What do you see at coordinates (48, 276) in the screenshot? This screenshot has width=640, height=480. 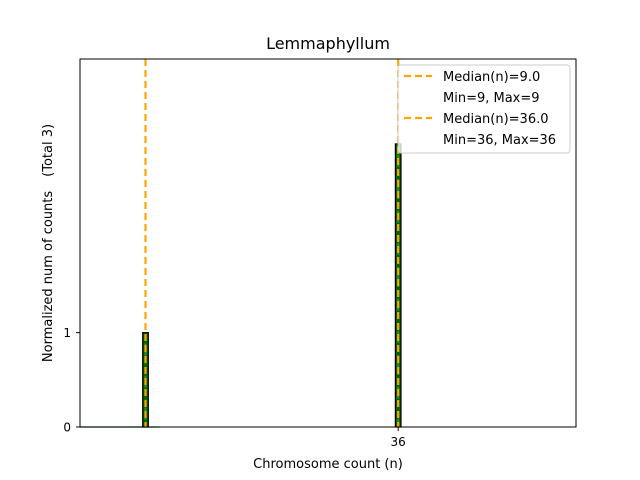 I see `y-axis-label: Normalized num of counts` at bounding box center [48, 276].